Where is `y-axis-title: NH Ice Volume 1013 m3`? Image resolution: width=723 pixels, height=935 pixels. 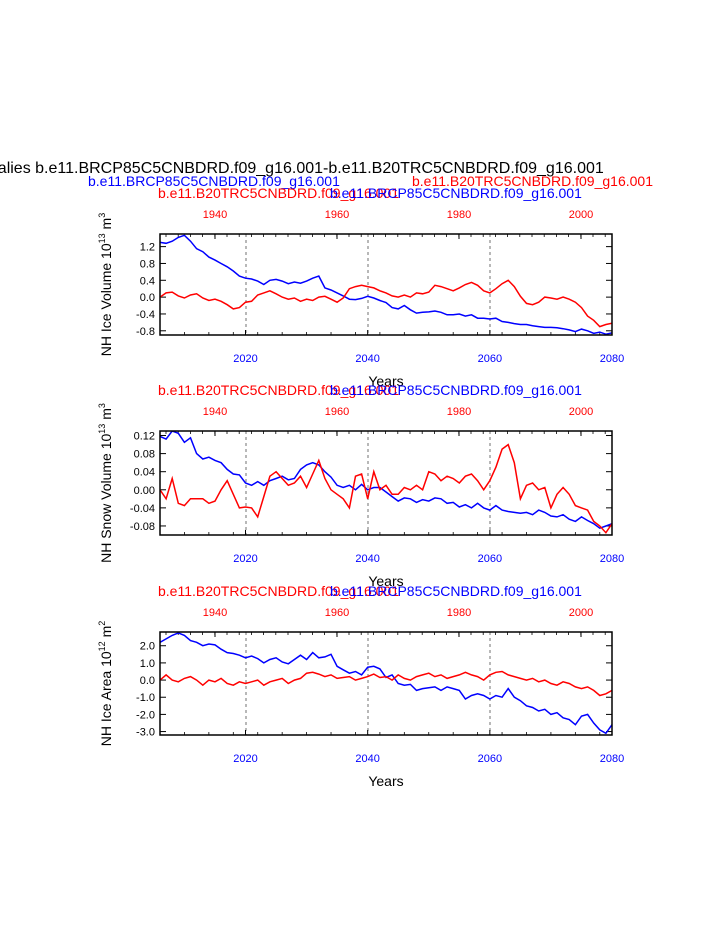
y-axis-title: NH Ice Volume 1013 m3 is located at coordinates (105, 284).